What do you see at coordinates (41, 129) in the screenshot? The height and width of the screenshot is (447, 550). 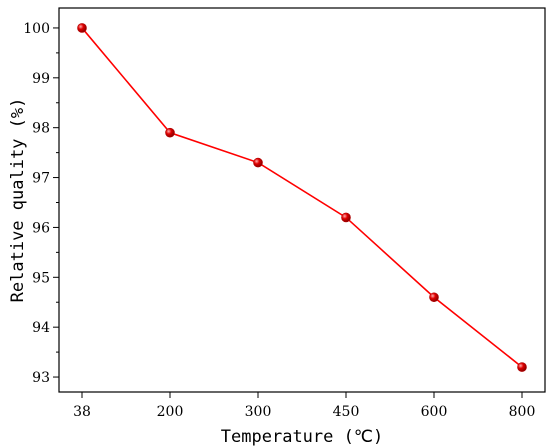 I see `y-tick-label: 98` at bounding box center [41, 129].